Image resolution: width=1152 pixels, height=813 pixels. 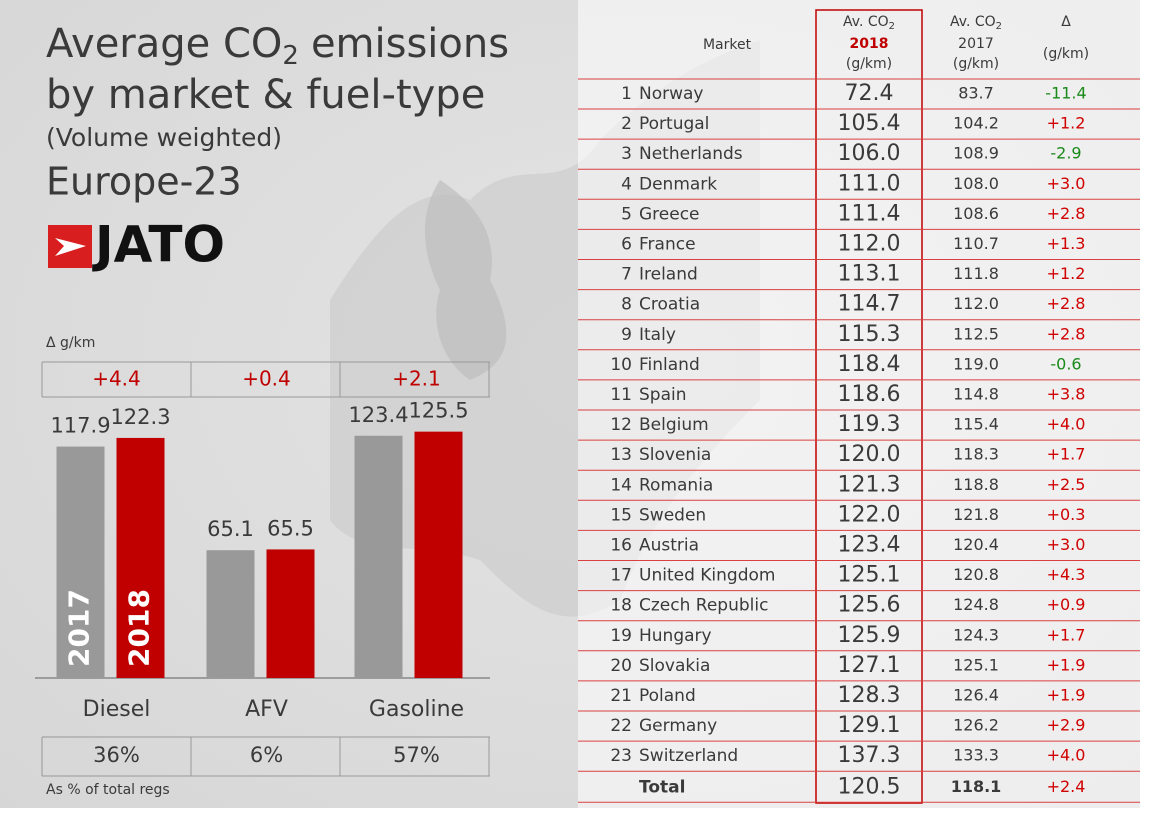 I want to click on delta: +3.8, so click(x=1066, y=394).